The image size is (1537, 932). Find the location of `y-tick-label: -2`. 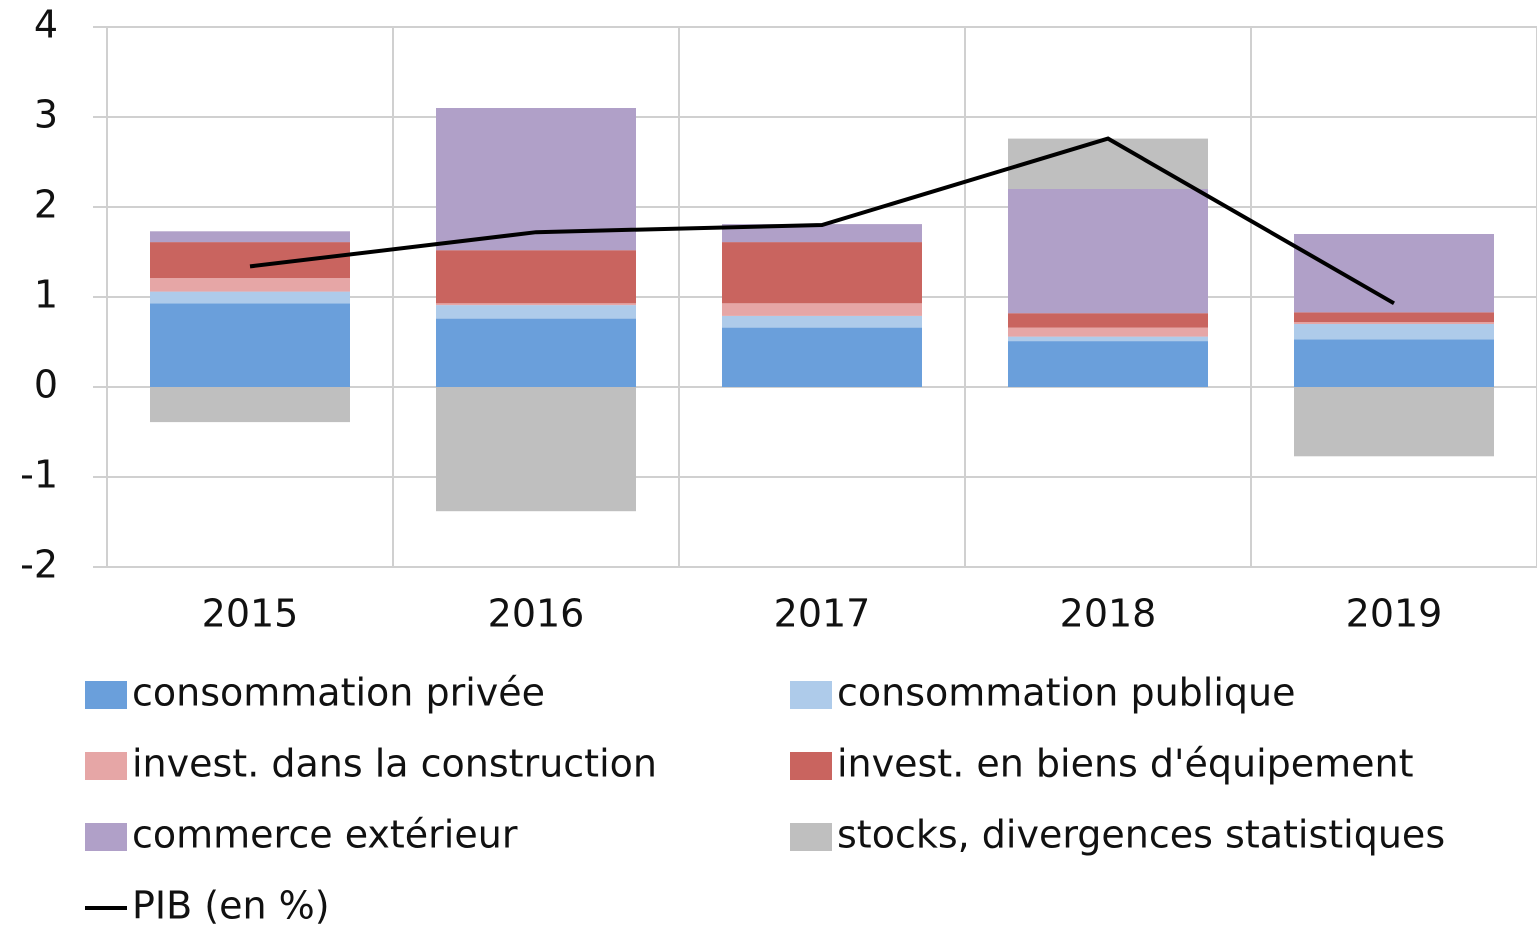

y-tick-label: -2 is located at coordinates (39, 565).